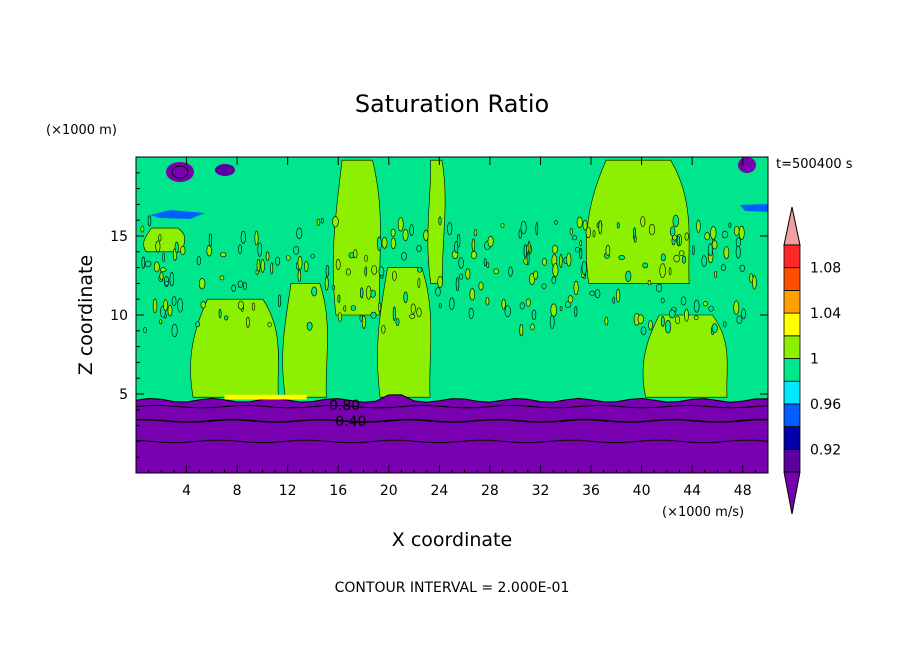  I want to click on x-tick-label: 48, so click(743, 491).